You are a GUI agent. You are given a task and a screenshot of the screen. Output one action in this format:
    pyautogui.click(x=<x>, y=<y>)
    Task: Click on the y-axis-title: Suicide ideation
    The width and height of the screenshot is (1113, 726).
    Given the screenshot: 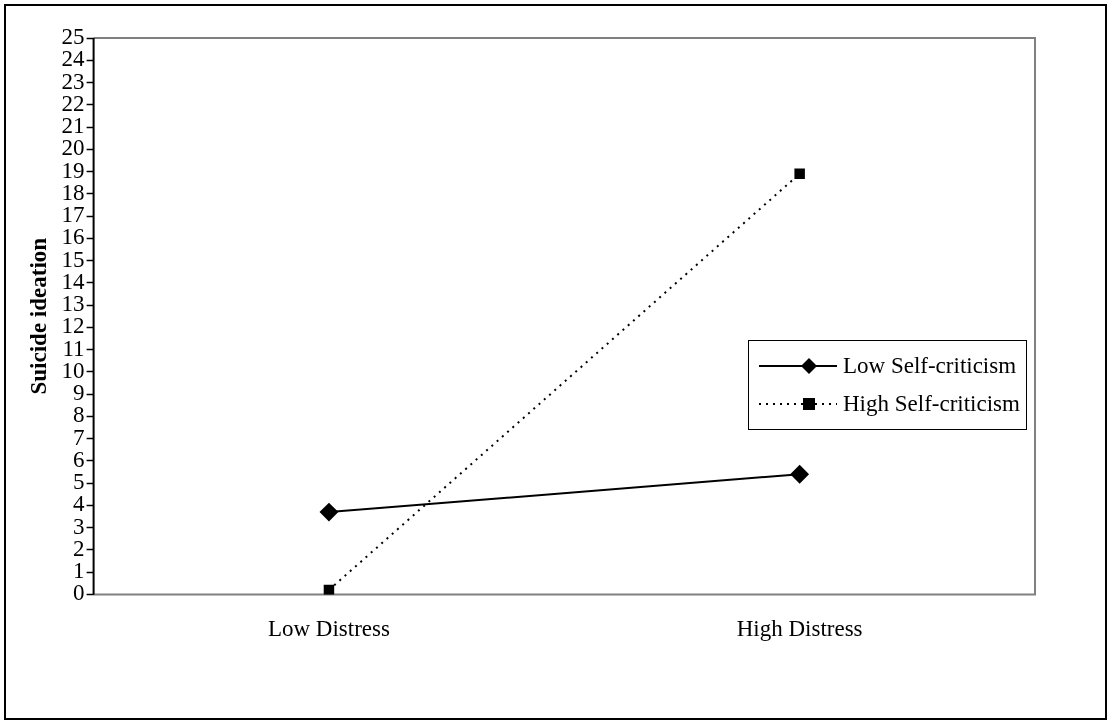 What is the action you would take?
    pyautogui.click(x=38, y=316)
    